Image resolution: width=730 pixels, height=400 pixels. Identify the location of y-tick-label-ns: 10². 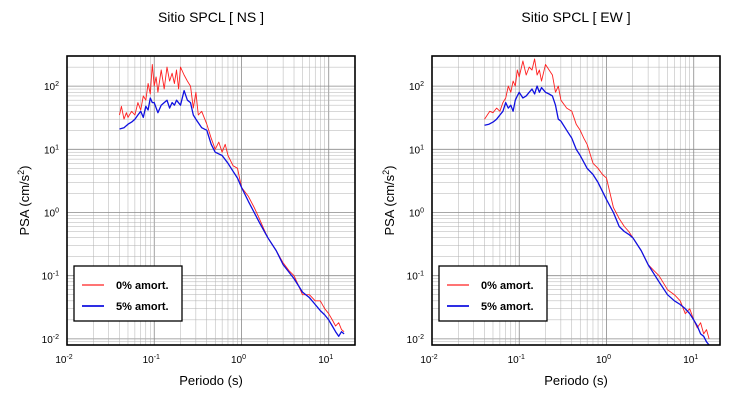
(51, 87).